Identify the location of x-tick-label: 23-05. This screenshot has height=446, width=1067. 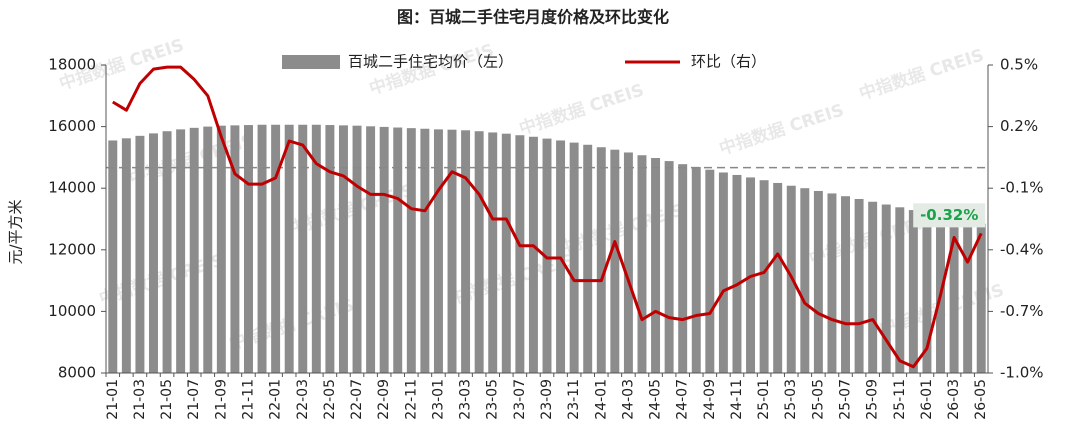
(493, 399).